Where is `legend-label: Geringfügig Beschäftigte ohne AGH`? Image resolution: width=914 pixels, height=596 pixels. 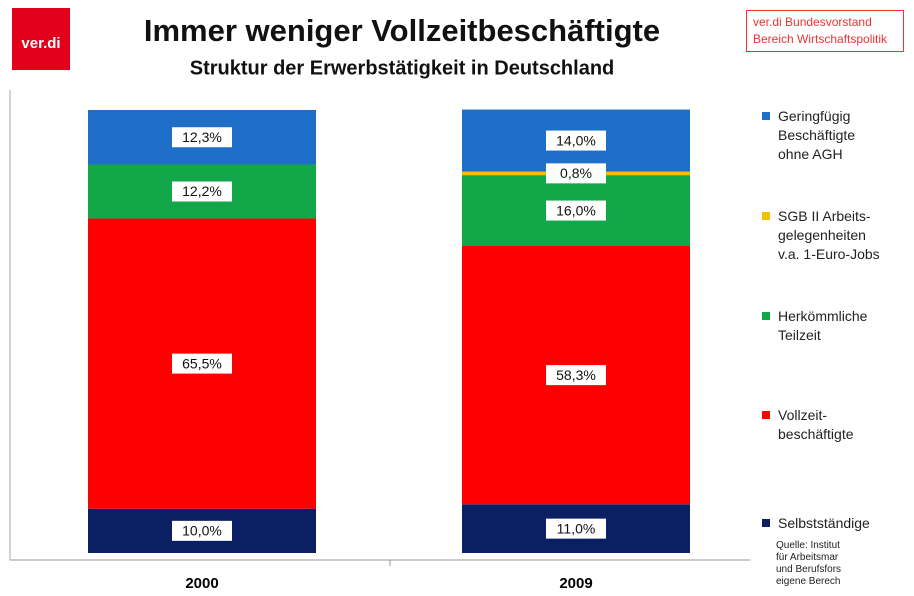
legend-label: Geringfügig Beschäftigte ohne AGH is located at coordinates (817, 135).